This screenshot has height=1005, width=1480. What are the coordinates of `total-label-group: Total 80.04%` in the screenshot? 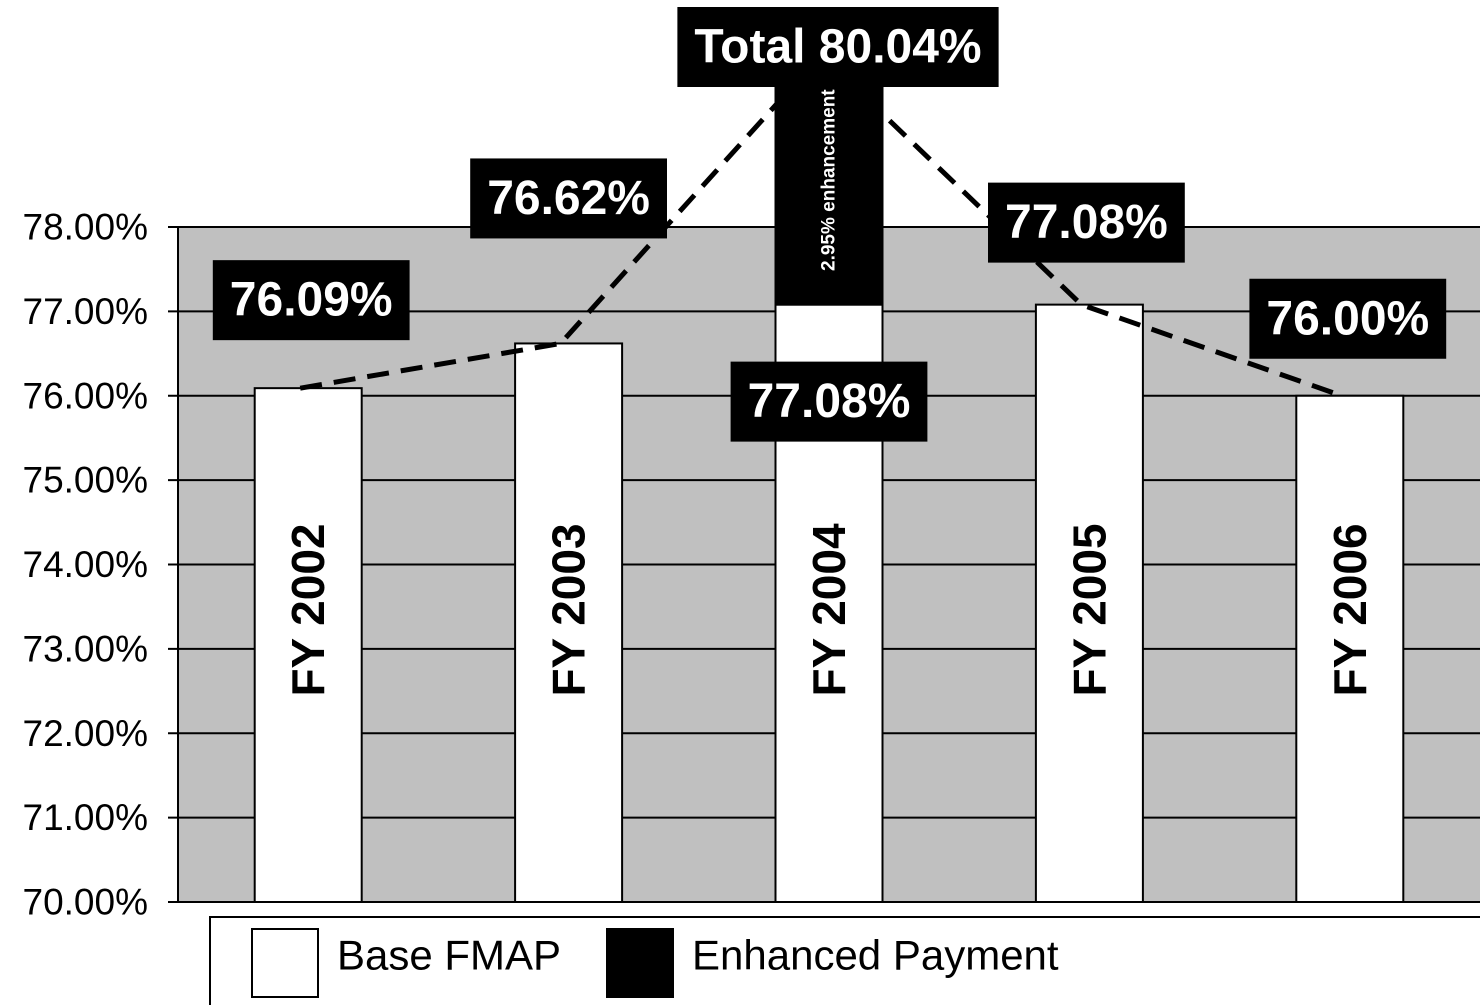 It's located at (838, 47).